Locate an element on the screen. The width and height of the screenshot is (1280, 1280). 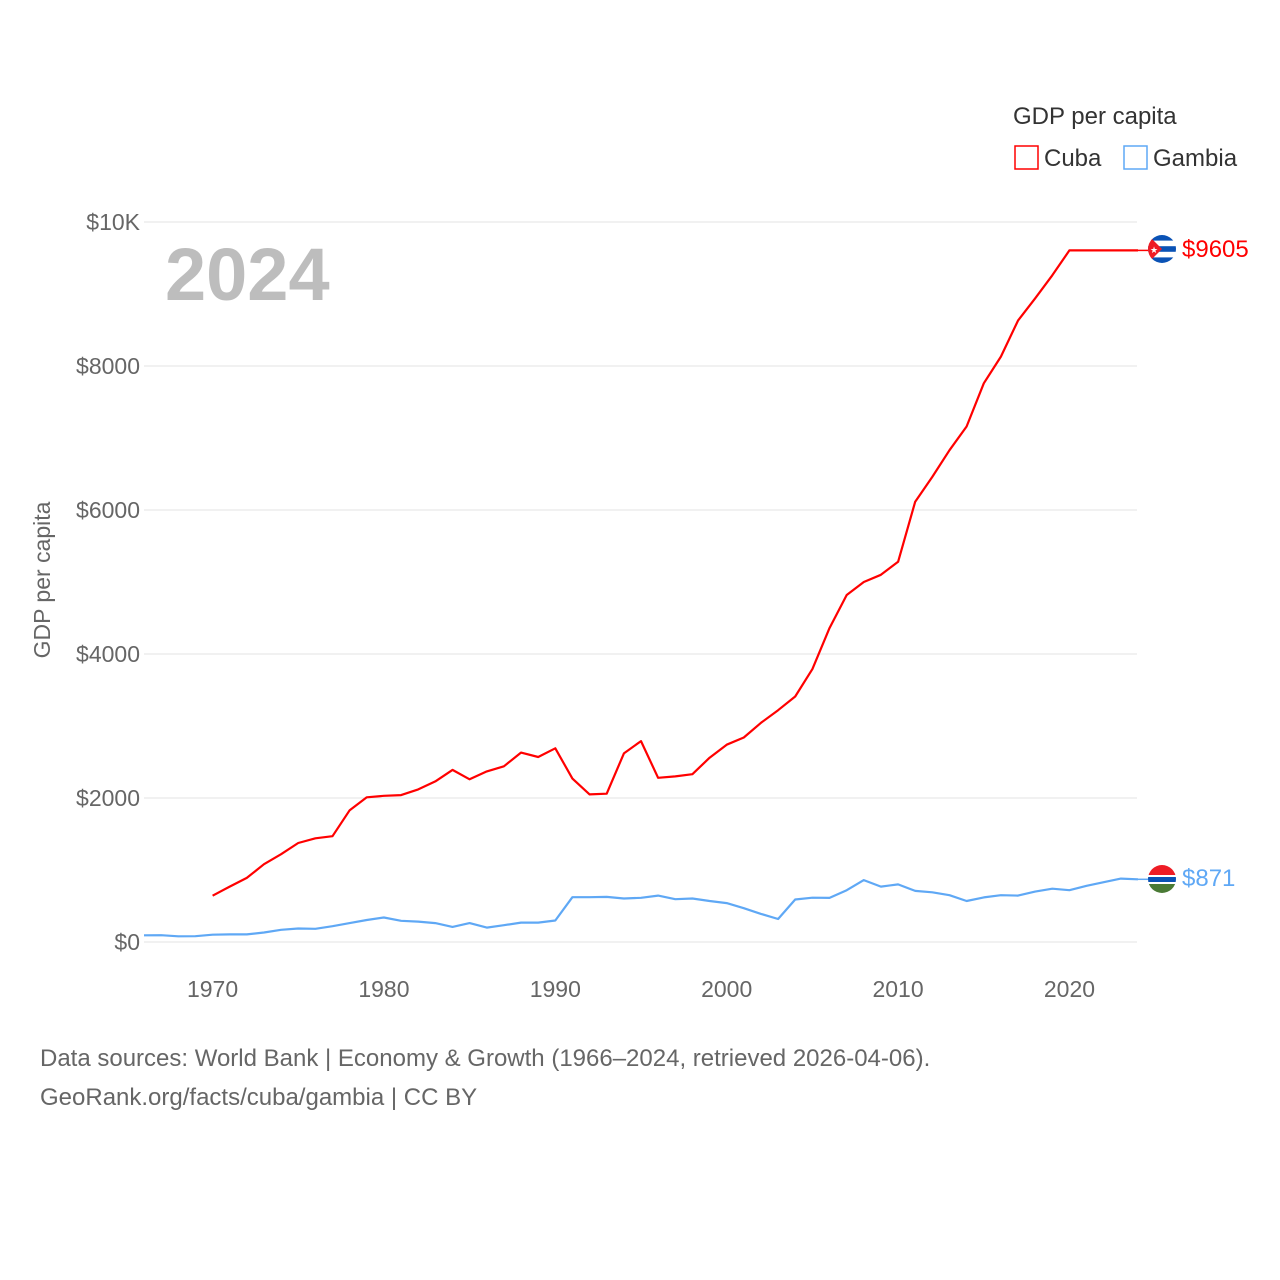
x-tick-label: 1970 is located at coordinates (212, 989).